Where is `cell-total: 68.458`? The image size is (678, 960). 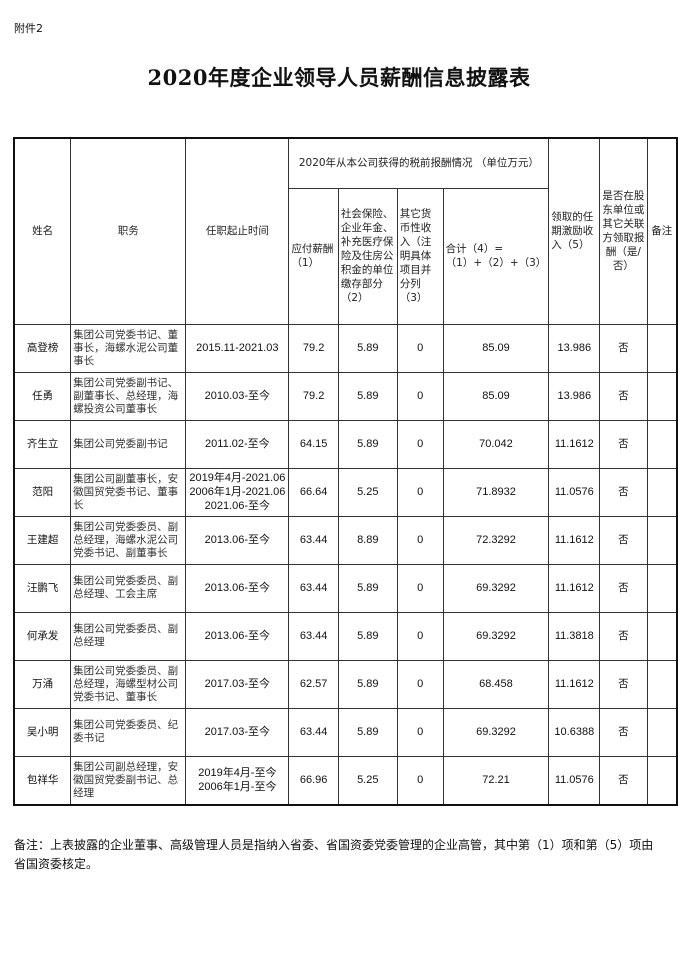
cell-total: 68.458 is located at coordinates (496, 684).